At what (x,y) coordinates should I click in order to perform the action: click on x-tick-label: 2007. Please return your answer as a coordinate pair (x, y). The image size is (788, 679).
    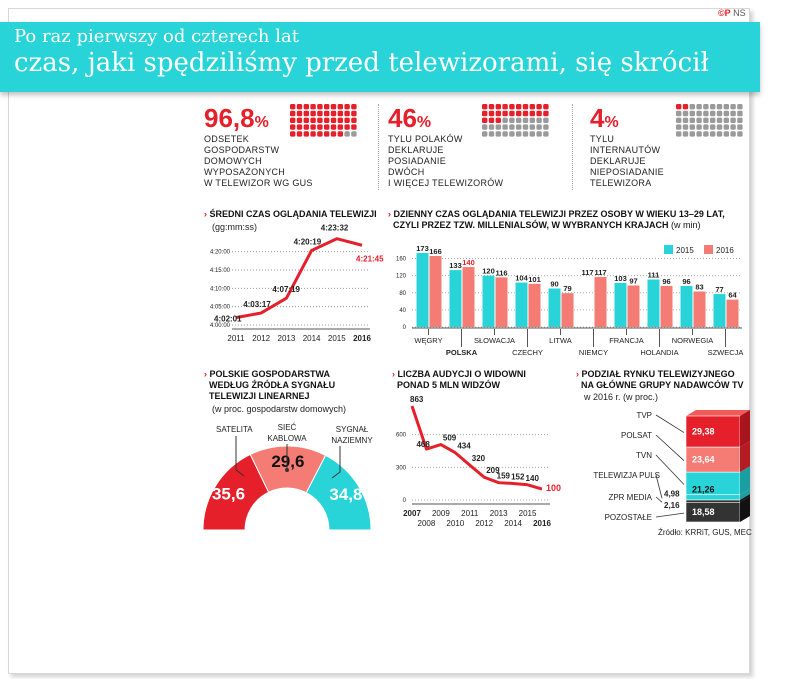
    Looking at the image, I should click on (412, 513).